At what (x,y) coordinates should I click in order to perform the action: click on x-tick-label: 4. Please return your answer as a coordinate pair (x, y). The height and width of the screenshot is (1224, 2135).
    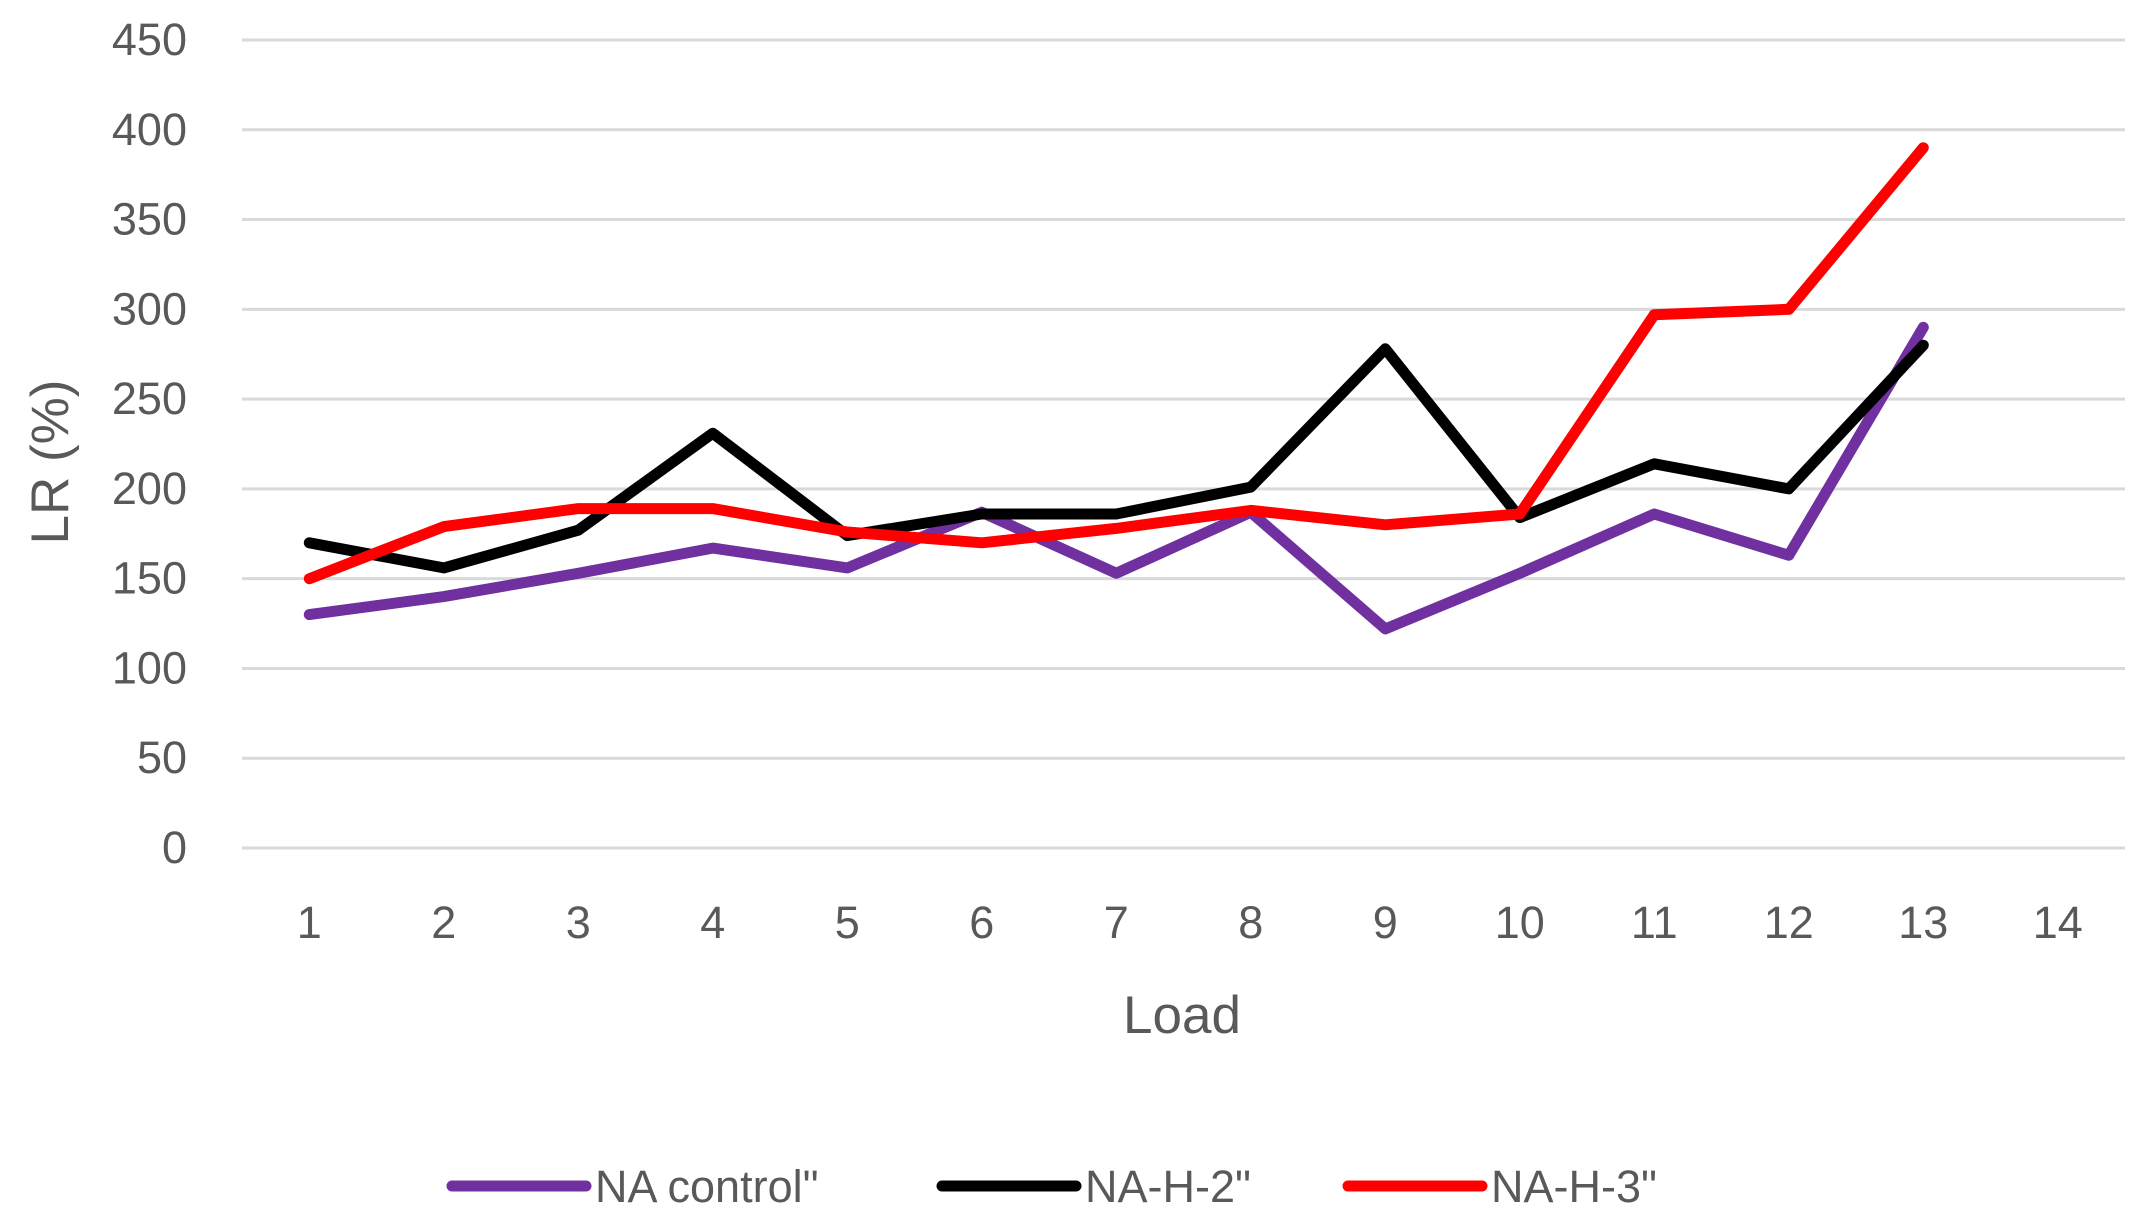
    Looking at the image, I should click on (712, 922).